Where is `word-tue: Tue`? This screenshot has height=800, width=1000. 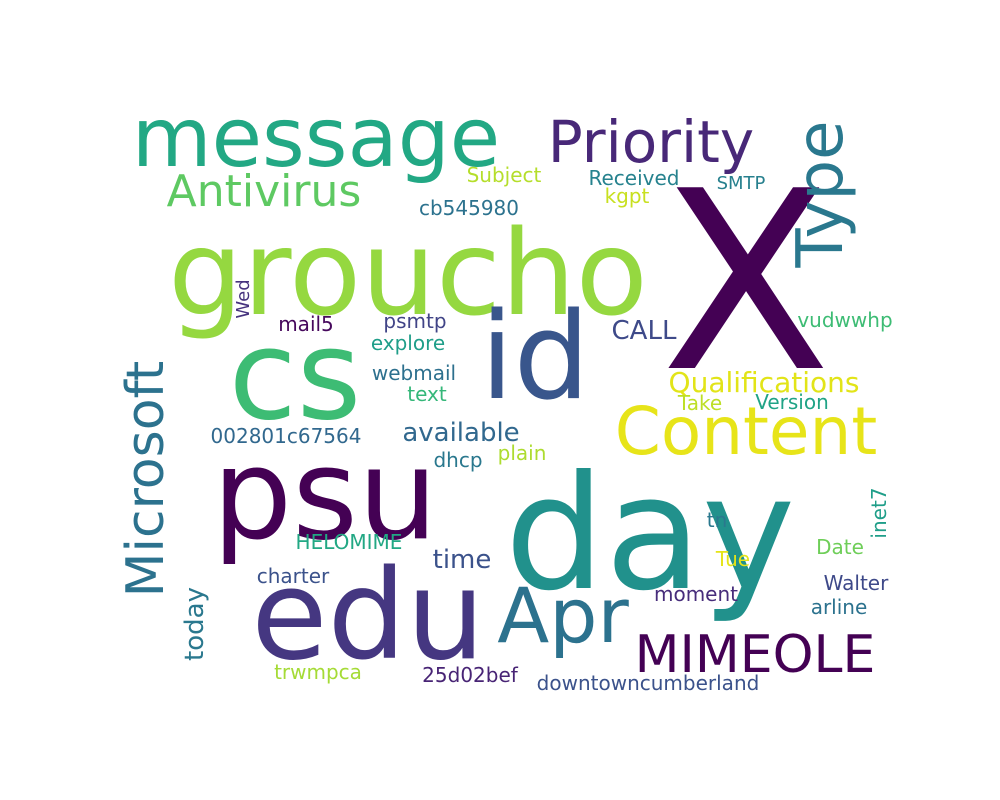
word-tue: Tue is located at coordinates (732, 559).